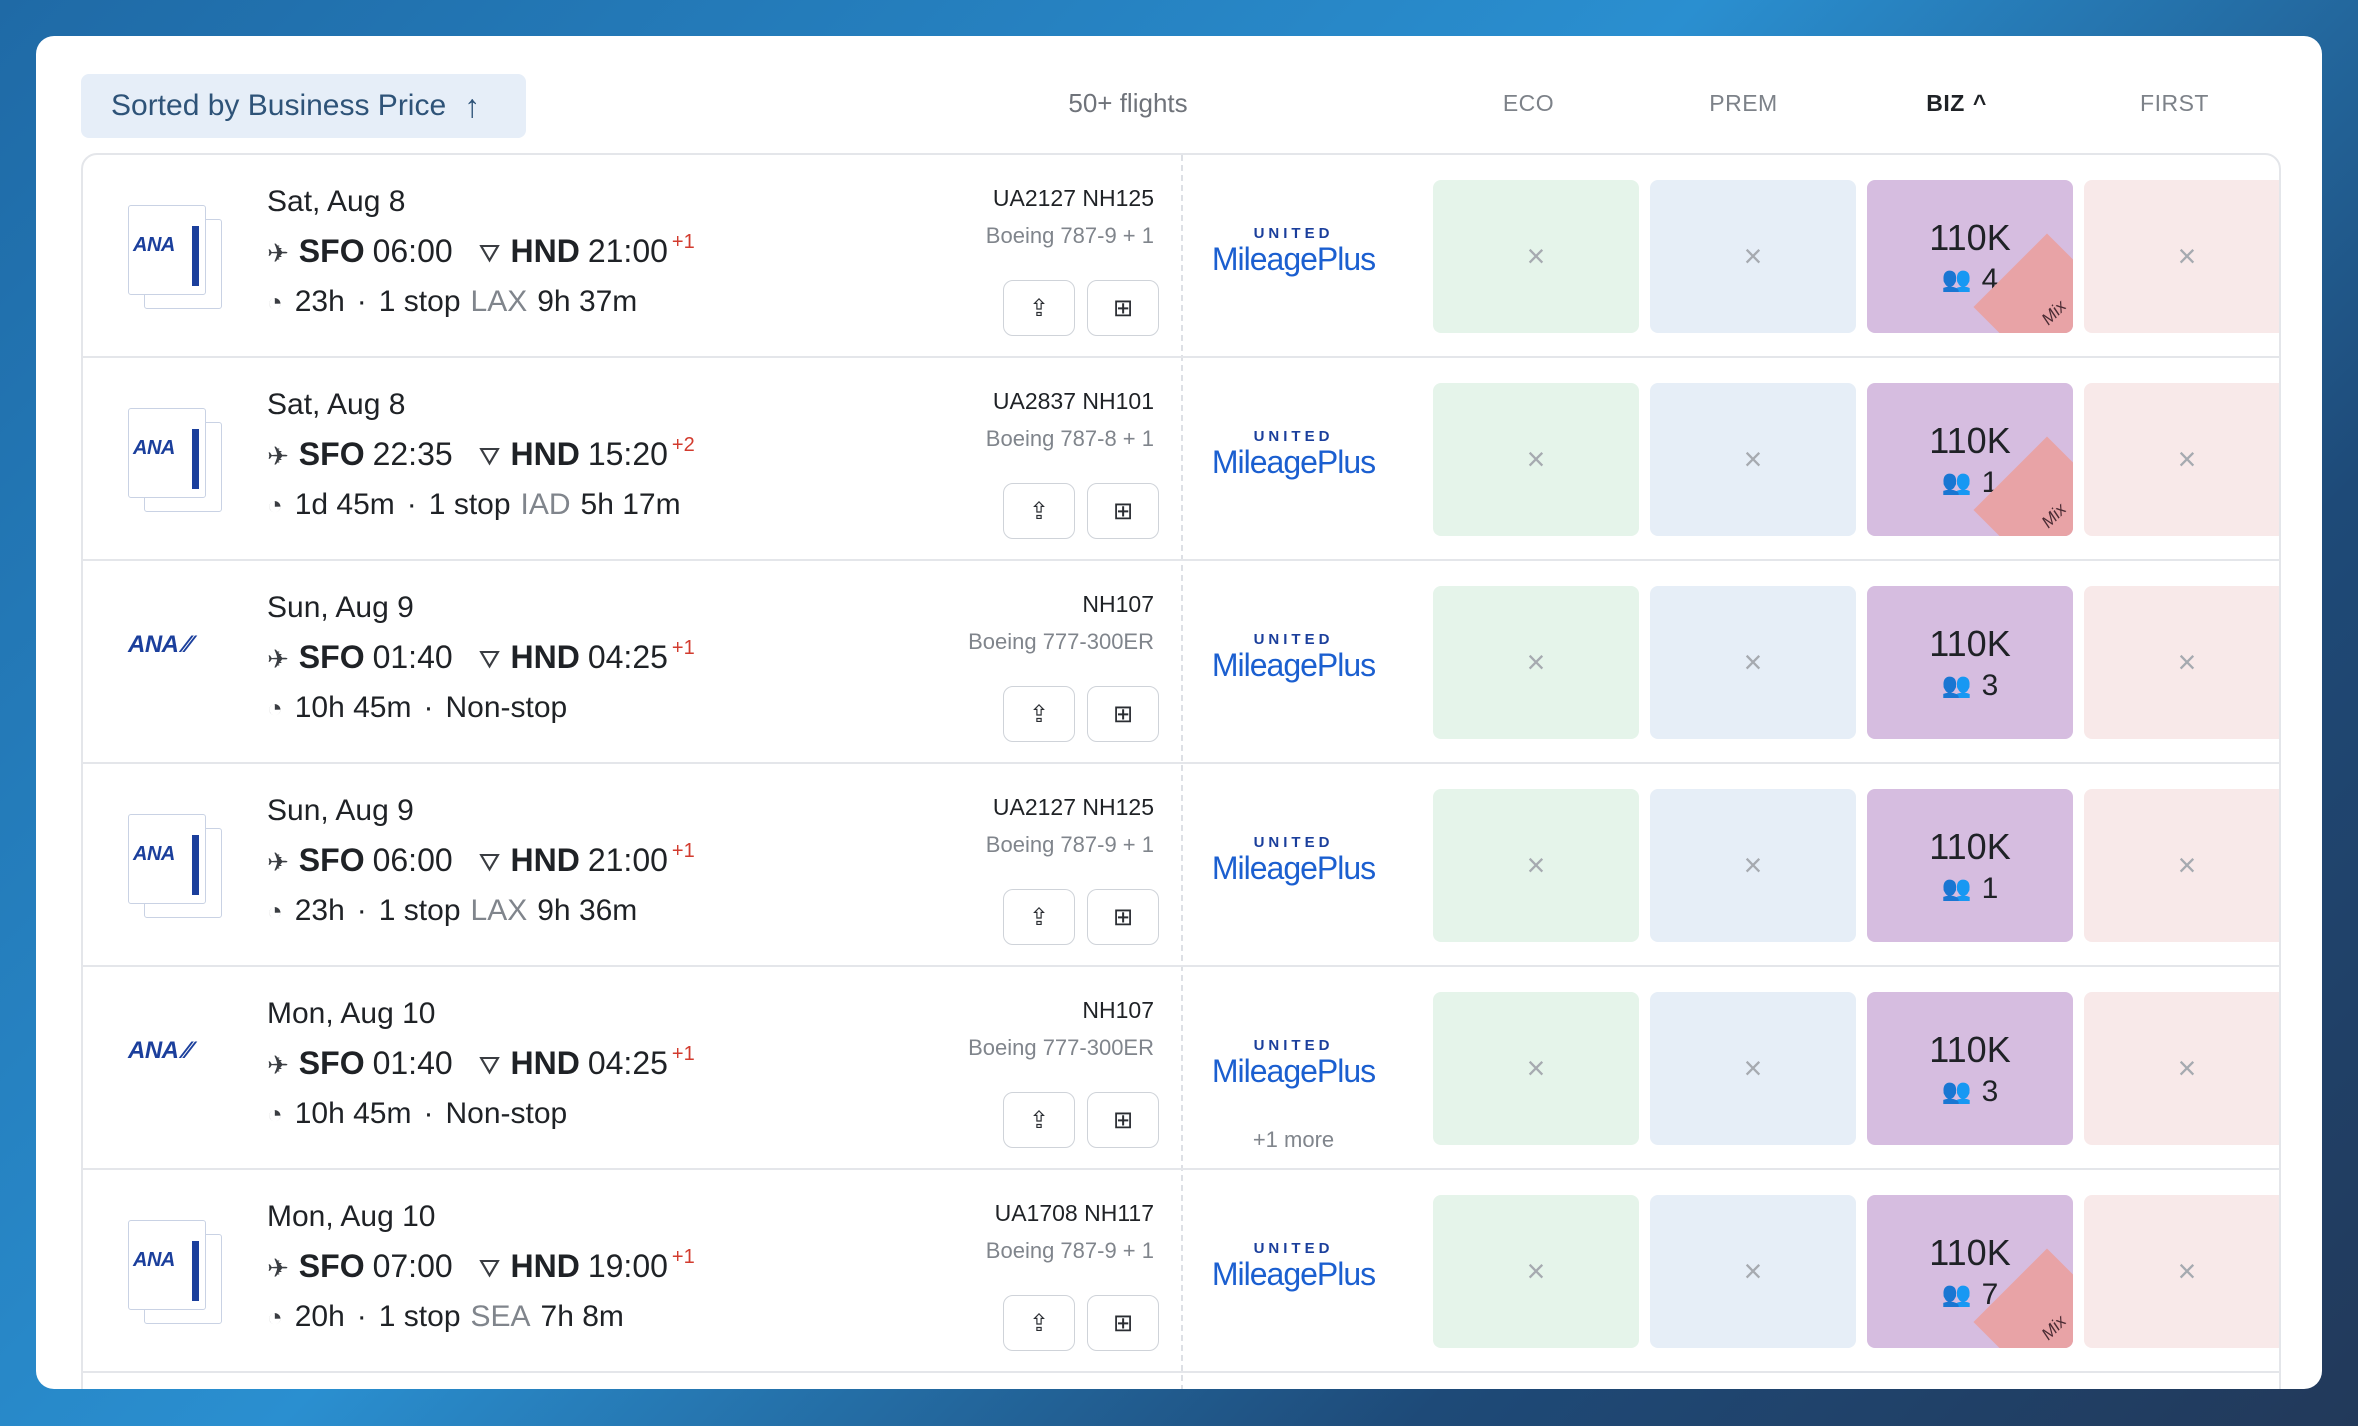  What do you see at coordinates (627, 860) in the screenshot?
I see `arrival-time: 21:00` at bounding box center [627, 860].